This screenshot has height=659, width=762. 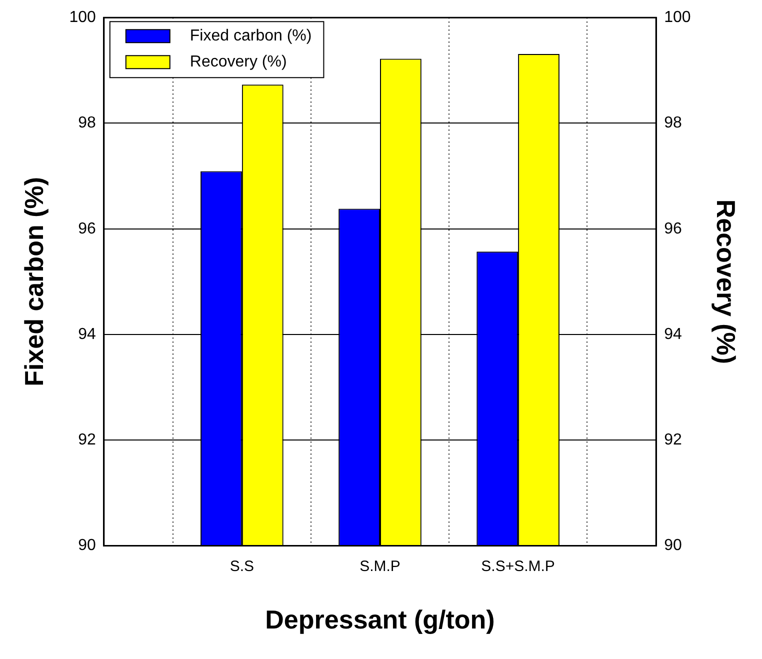 I want to click on y2-tick-label: 96, so click(x=673, y=229).